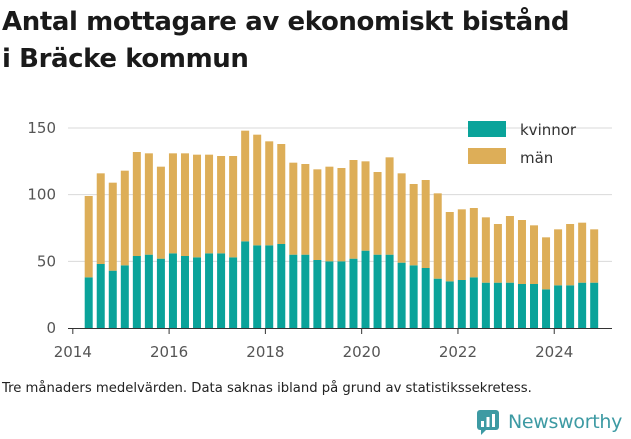  What do you see at coordinates (73, 352) in the screenshot?
I see `x-tick-label: 2014` at bounding box center [73, 352].